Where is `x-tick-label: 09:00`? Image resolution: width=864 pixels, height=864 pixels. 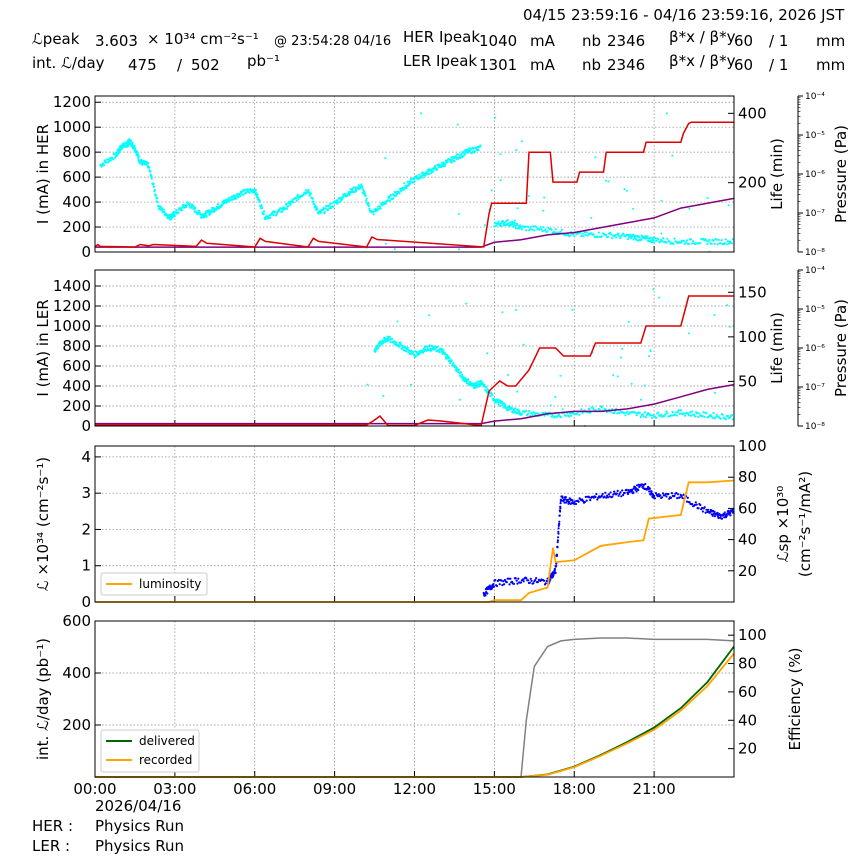 x-tick-label: 09:00 is located at coordinates (334, 789).